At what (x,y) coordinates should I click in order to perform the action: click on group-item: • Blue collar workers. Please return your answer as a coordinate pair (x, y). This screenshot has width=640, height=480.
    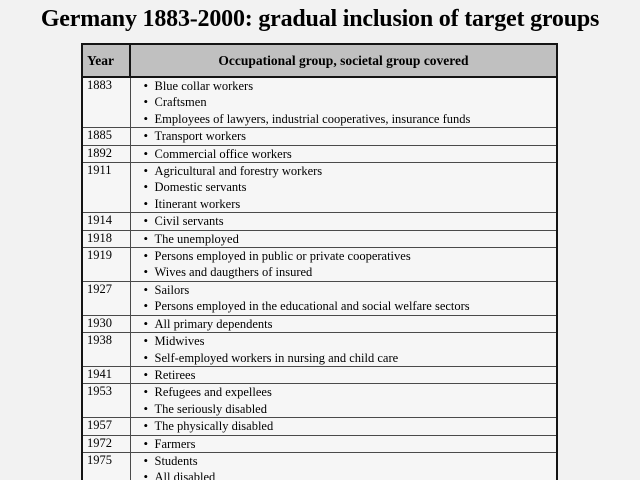
    Looking at the image, I should click on (344, 86).